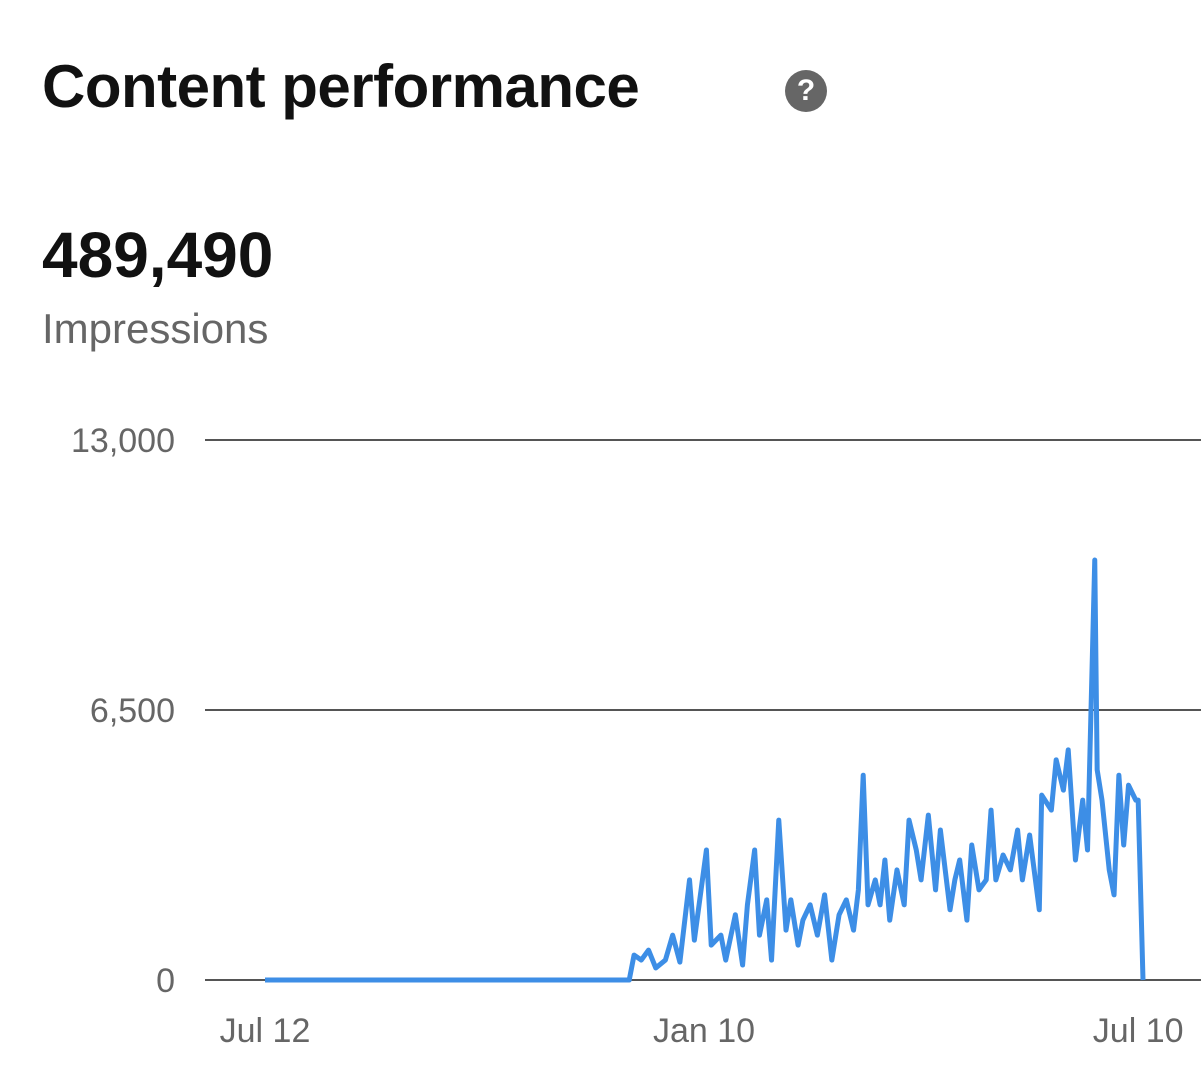 Image resolution: width=1201 pixels, height=1080 pixels. What do you see at coordinates (265, 1031) in the screenshot?
I see `x-tick-label: Jul 12` at bounding box center [265, 1031].